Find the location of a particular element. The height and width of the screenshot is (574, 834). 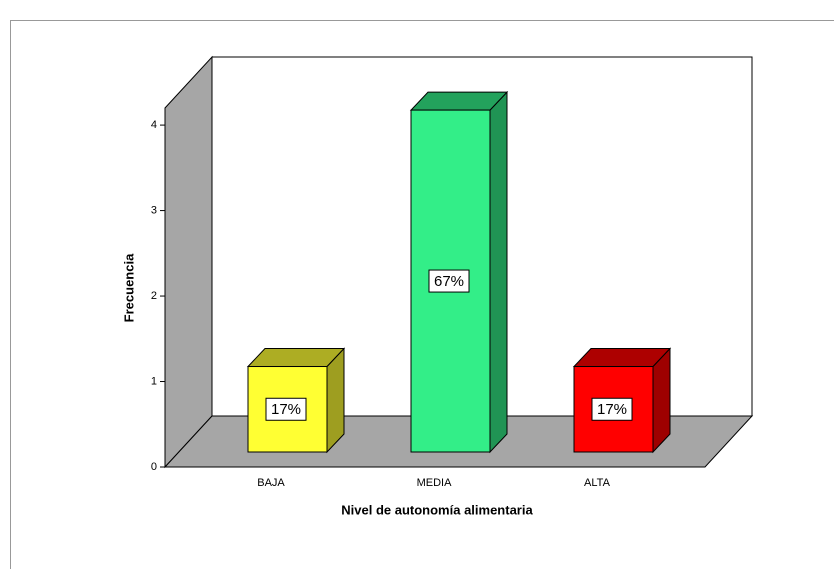

left-wall is located at coordinates (188, 262).